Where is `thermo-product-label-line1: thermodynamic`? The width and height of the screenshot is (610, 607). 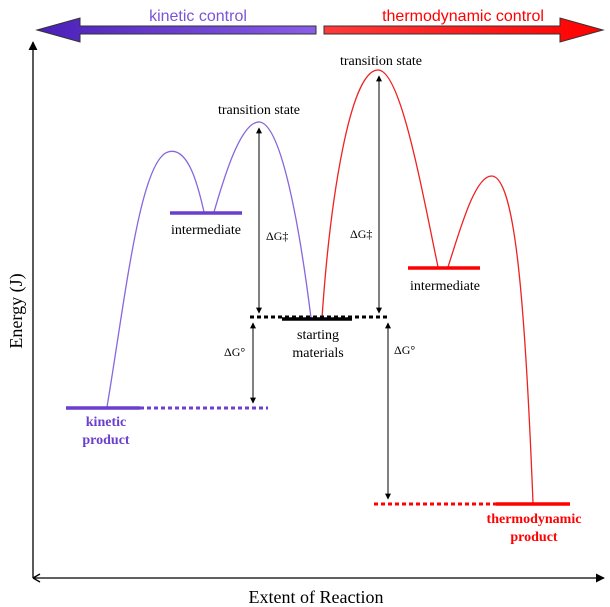
thermo-product-label-line1: thermodynamic is located at coordinates (534, 519).